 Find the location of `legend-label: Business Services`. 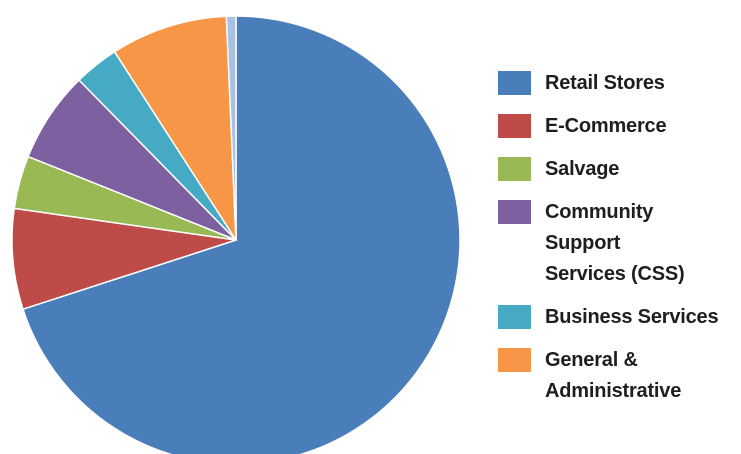

legend-label: Business Services is located at coordinates (632, 317).